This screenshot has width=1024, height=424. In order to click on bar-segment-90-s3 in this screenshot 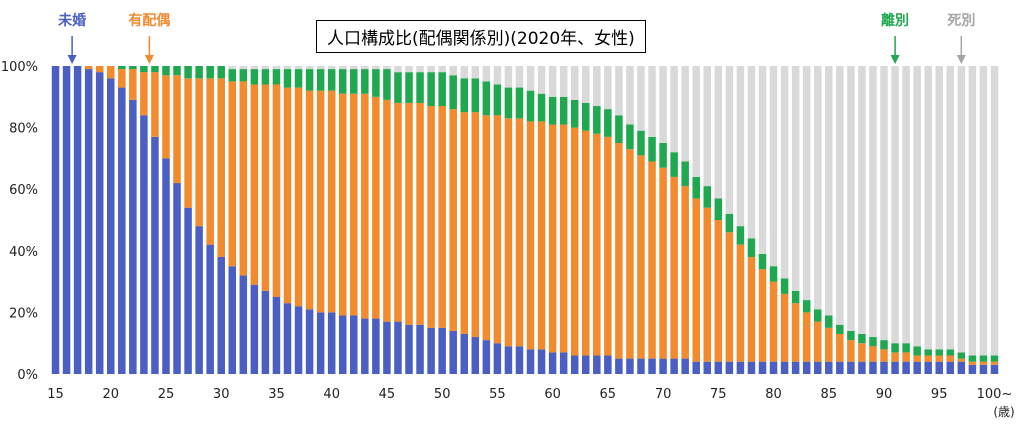, I will do `click(884, 203)`.